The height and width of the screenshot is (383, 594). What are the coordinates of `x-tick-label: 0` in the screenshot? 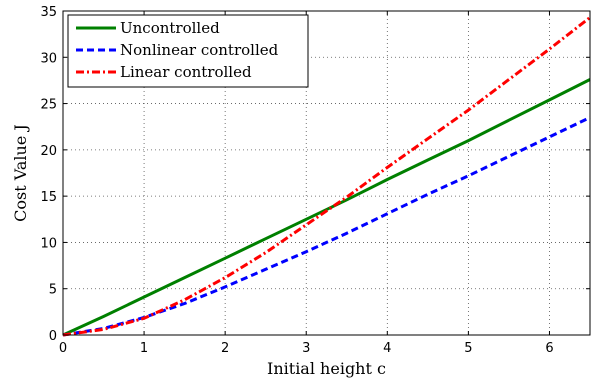 It's located at (63, 348).